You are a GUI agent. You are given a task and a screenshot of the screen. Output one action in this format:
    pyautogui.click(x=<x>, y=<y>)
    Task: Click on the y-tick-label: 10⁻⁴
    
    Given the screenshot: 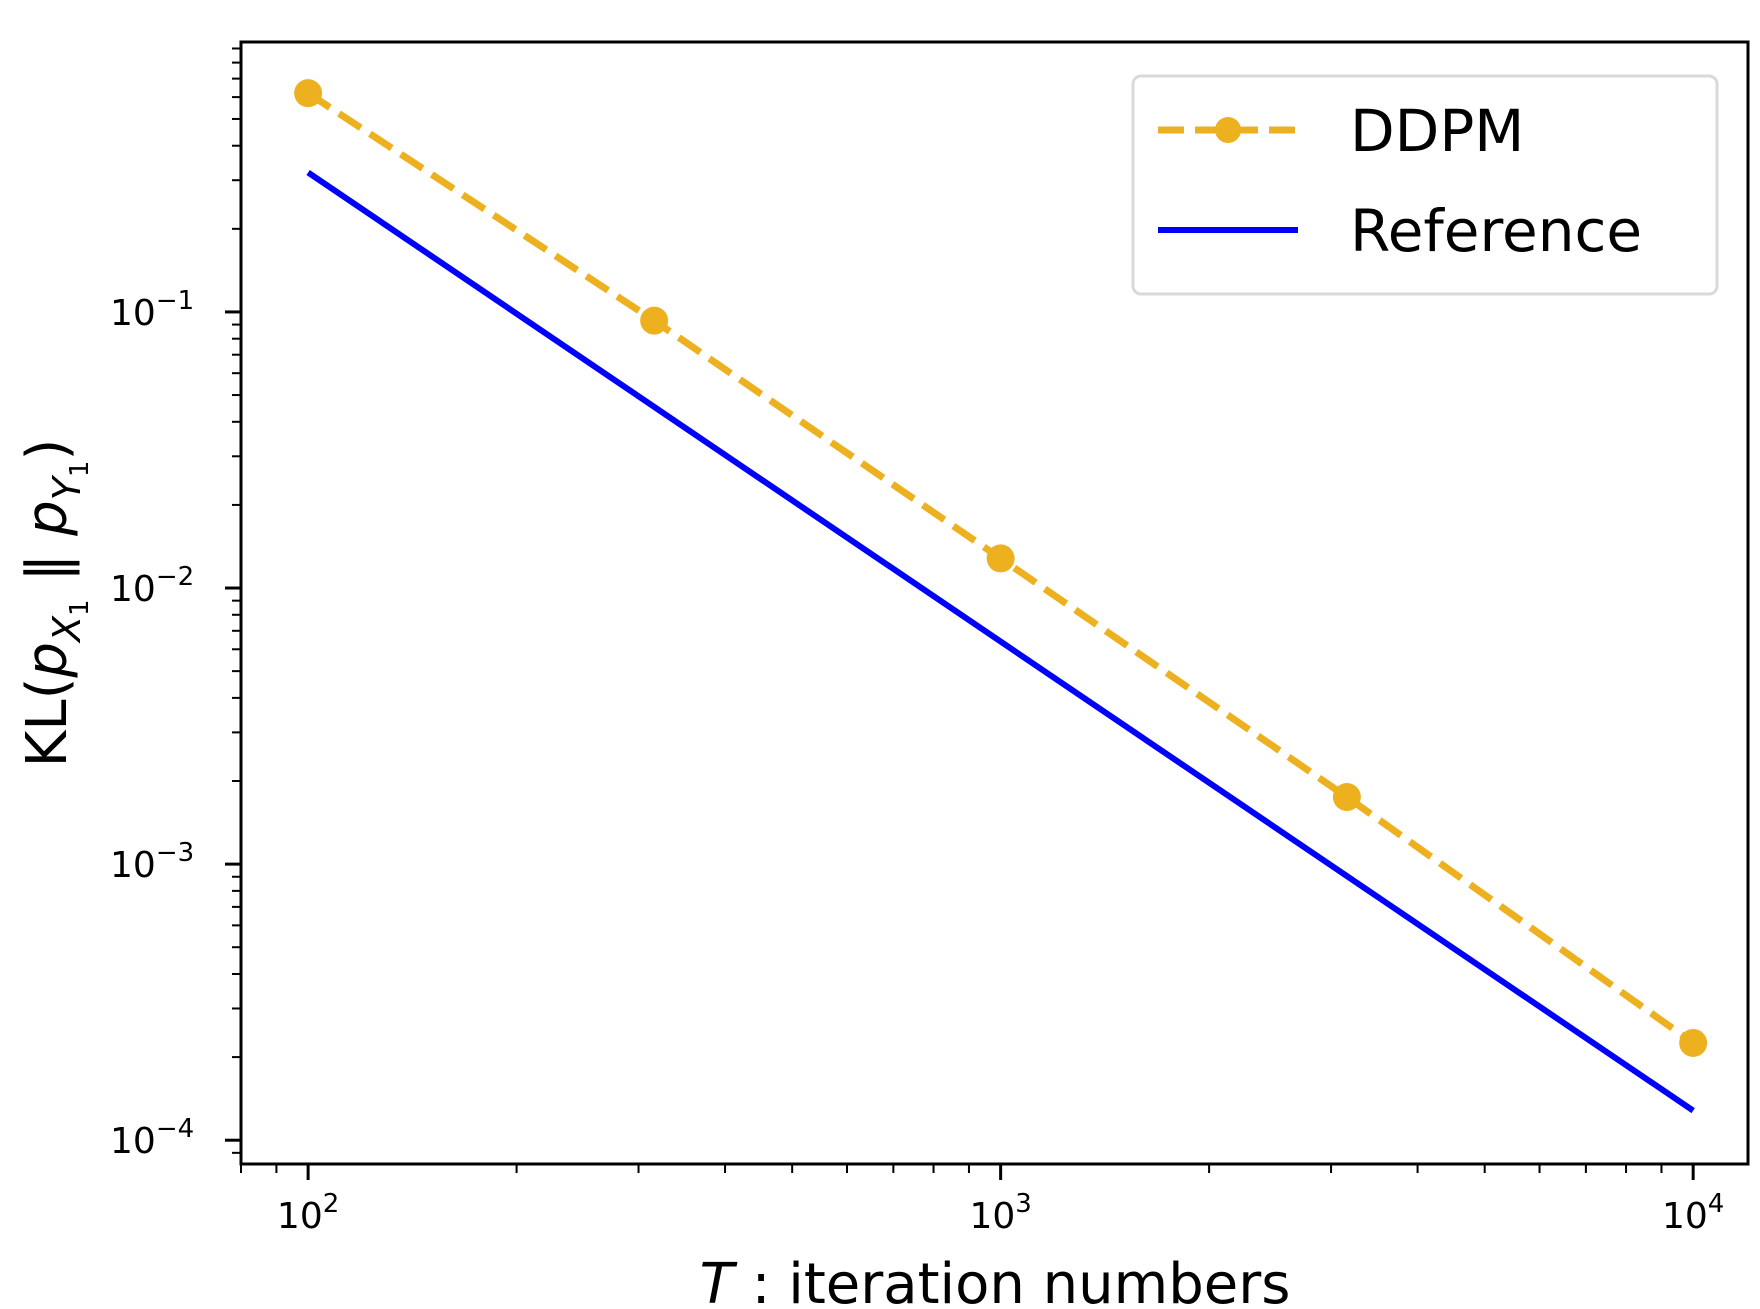 What is the action you would take?
    pyautogui.click(x=152, y=1138)
    